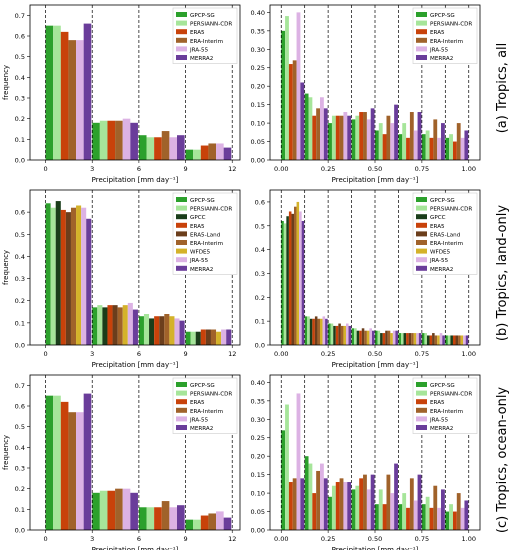 This screenshot has width=518, height=550. What do you see at coordinates (445, 235) in the screenshot?
I see `legend-entry: ERA5-Land` at bounding box center [445, 235].